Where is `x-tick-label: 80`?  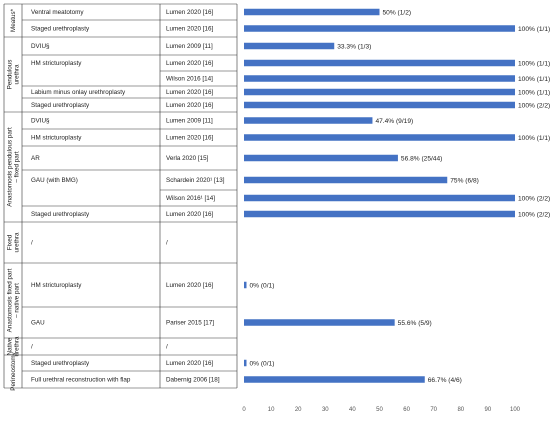 x-tick-label: 80 is located at coordinates (460, 410).